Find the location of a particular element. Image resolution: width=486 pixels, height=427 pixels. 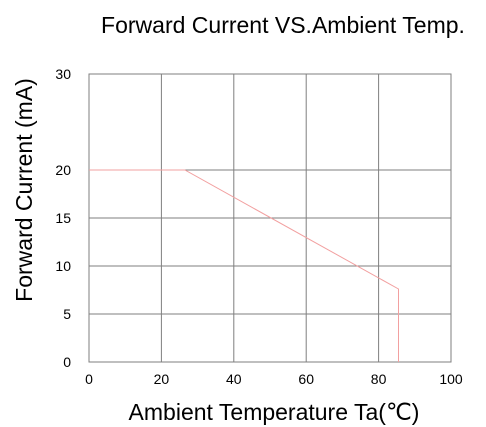

x-axis-ticks: 0 20 40 60 80 100 is located at coordinates (274, 379).